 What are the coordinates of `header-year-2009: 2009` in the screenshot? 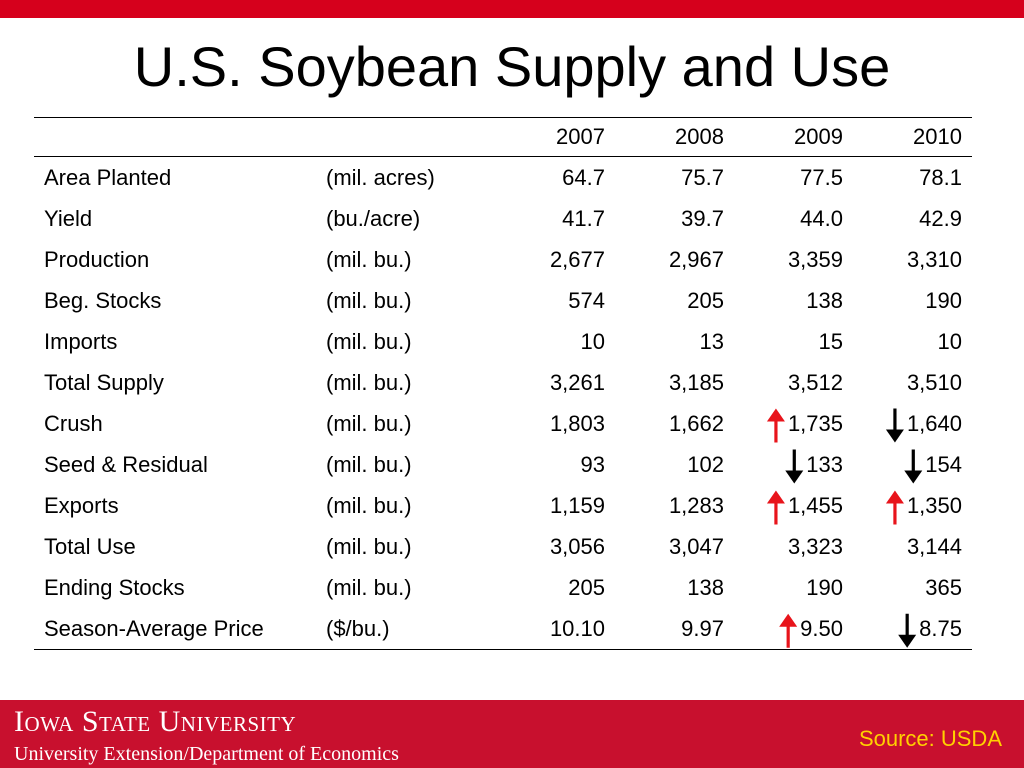 It's located at (818, 136).